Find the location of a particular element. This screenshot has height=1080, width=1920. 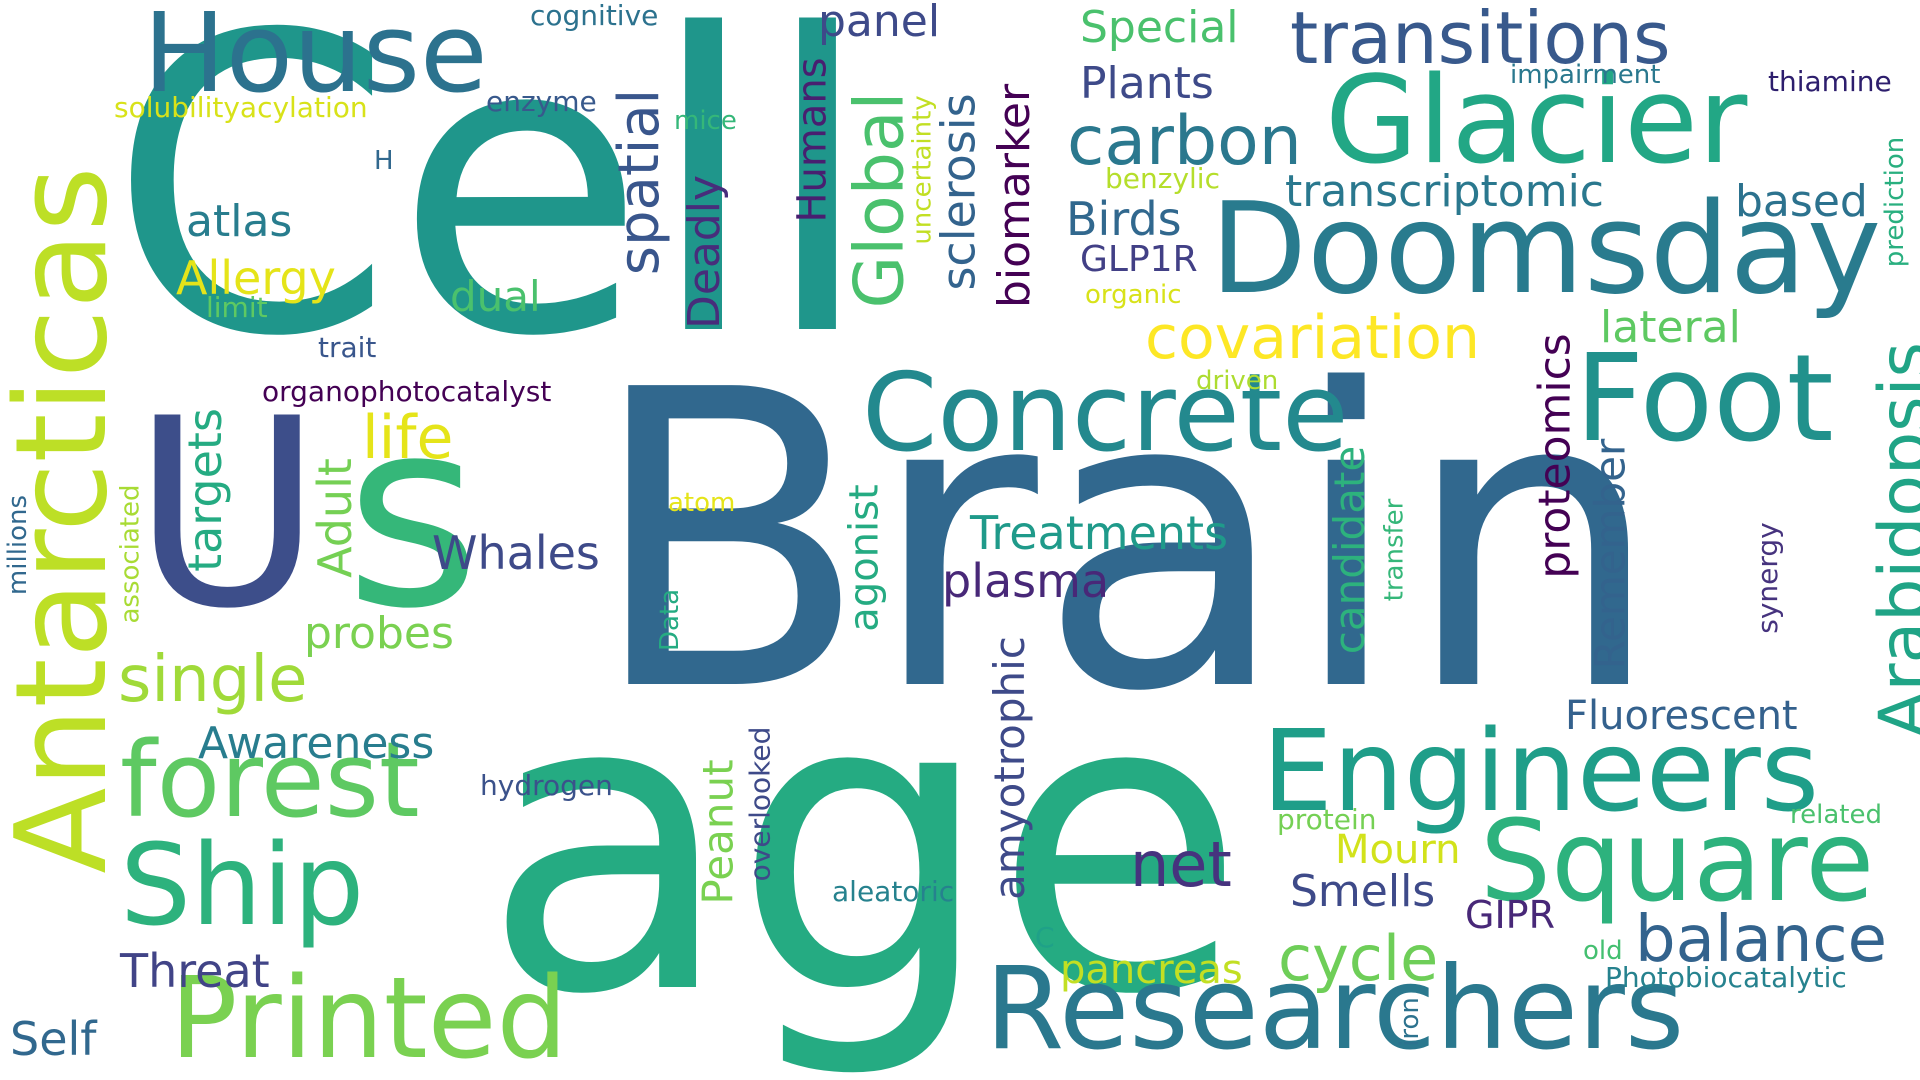

word-smells: Smells is located at coordinates (1363, 891).